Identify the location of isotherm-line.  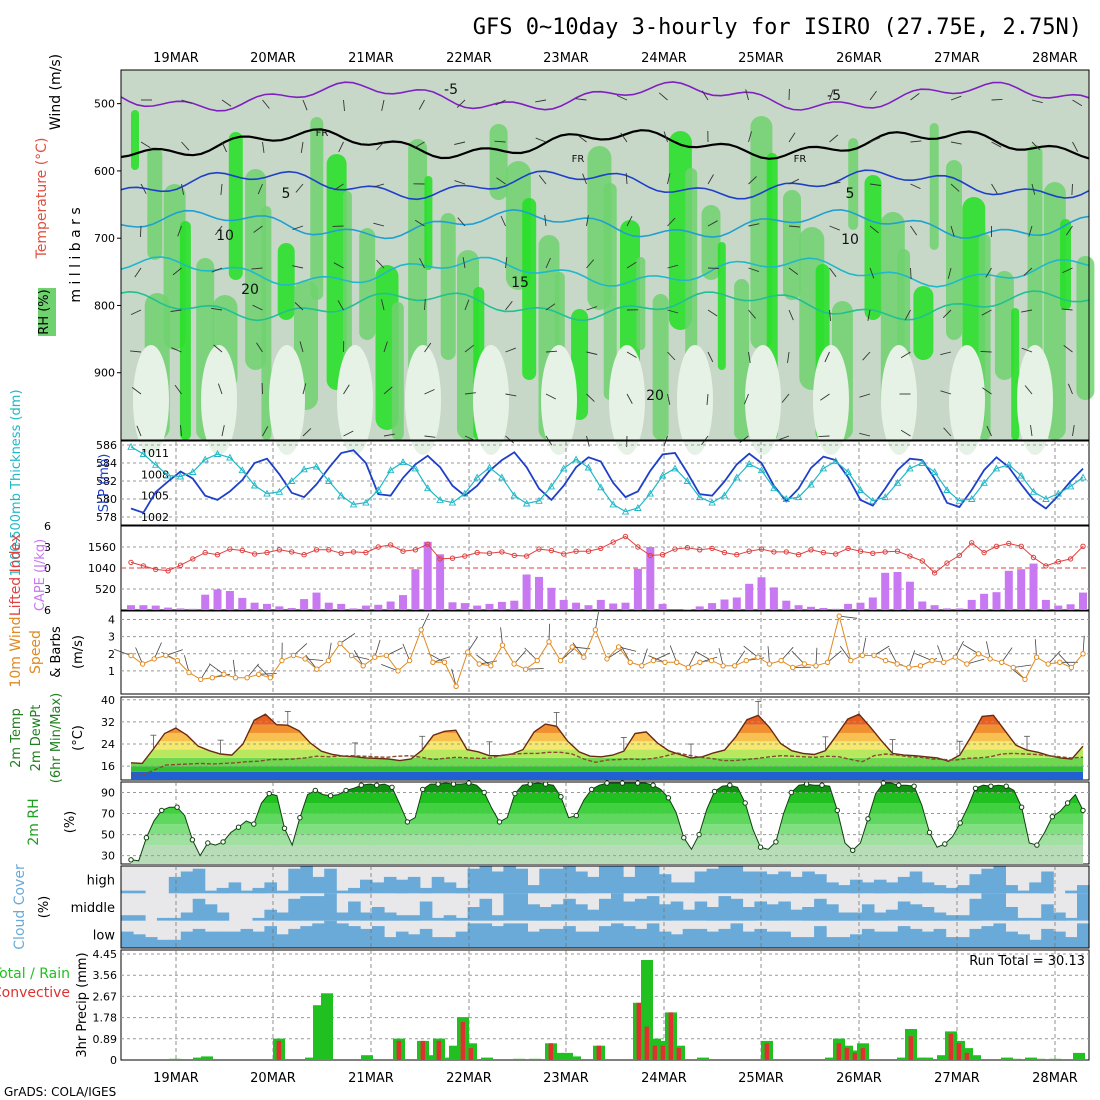
(605, 224).